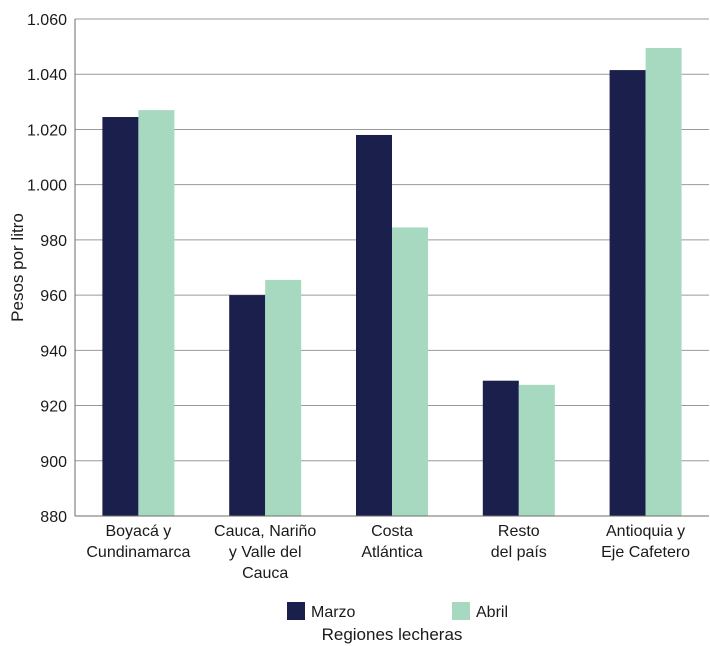 Image resolution: width=710 pixels, height=646 pixels. What do you see at coordinates (461, 611) in the screenshot?
I see `legend-swatch-abril` at bounding box center [461, 611].